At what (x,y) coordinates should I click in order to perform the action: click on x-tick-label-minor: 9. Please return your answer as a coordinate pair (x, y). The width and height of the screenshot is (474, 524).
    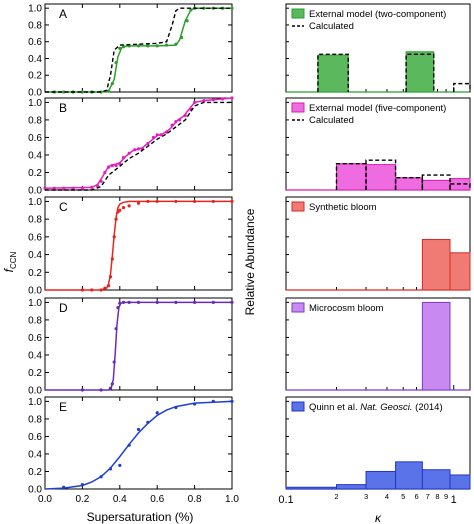
    Looking at the image, I should click on (446, 496).